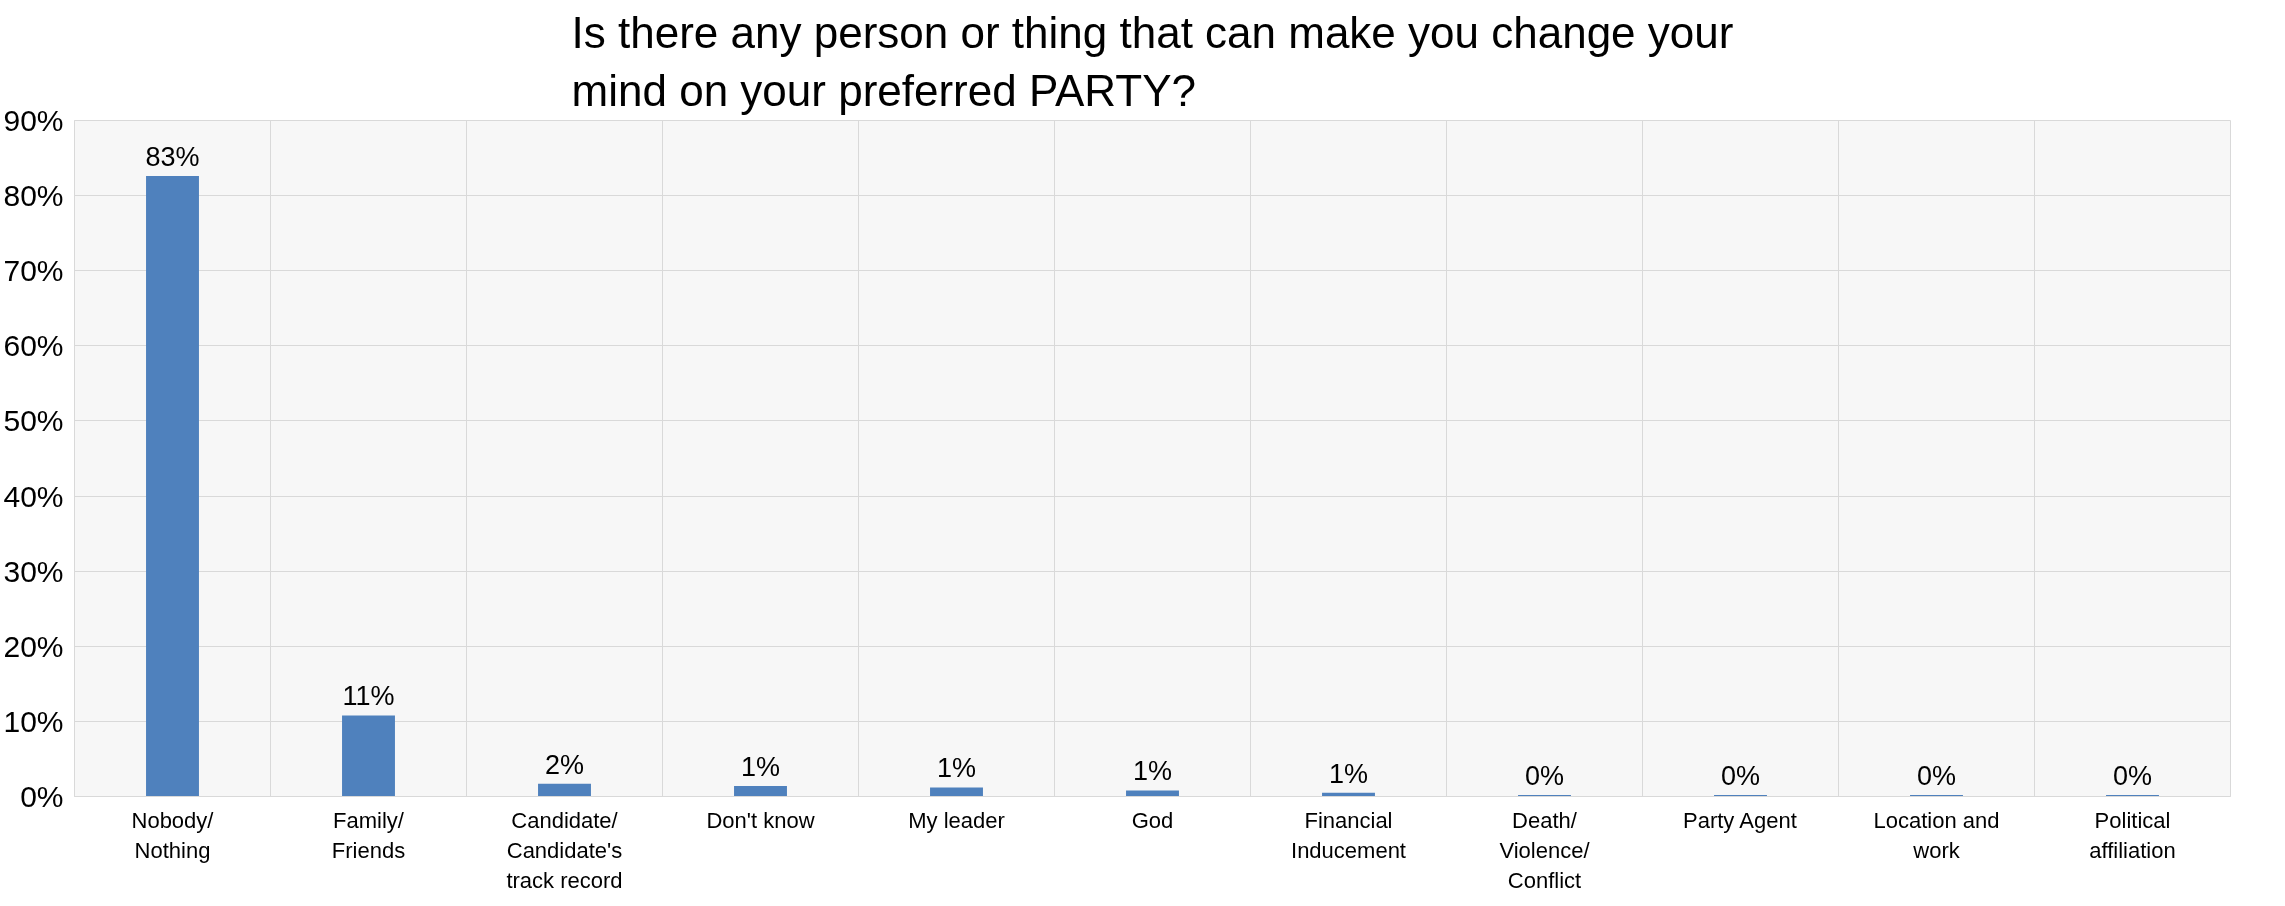  What do you see at coordinates (33, 196) in the screenshot?
I see `y-tick-label: 80%` at bounding box center [33, 196].